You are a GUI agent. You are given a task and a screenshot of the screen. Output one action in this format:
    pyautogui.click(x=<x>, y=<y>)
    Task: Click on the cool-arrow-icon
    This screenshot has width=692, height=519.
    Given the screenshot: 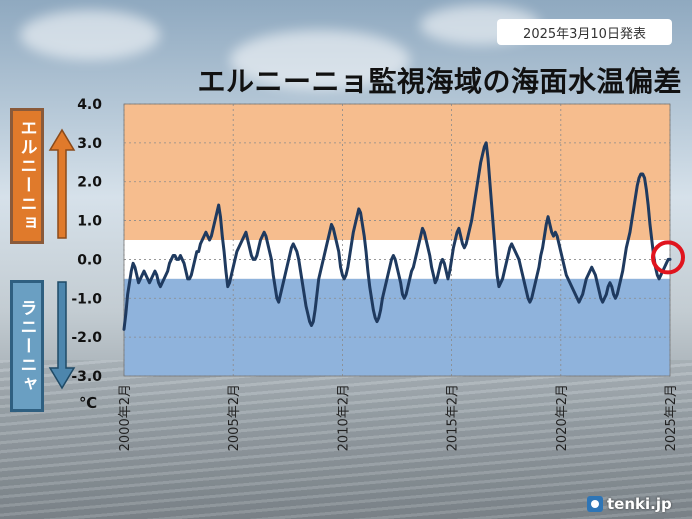 What is the action you would take?
    pyautogui.click(x=62, y=335)
    